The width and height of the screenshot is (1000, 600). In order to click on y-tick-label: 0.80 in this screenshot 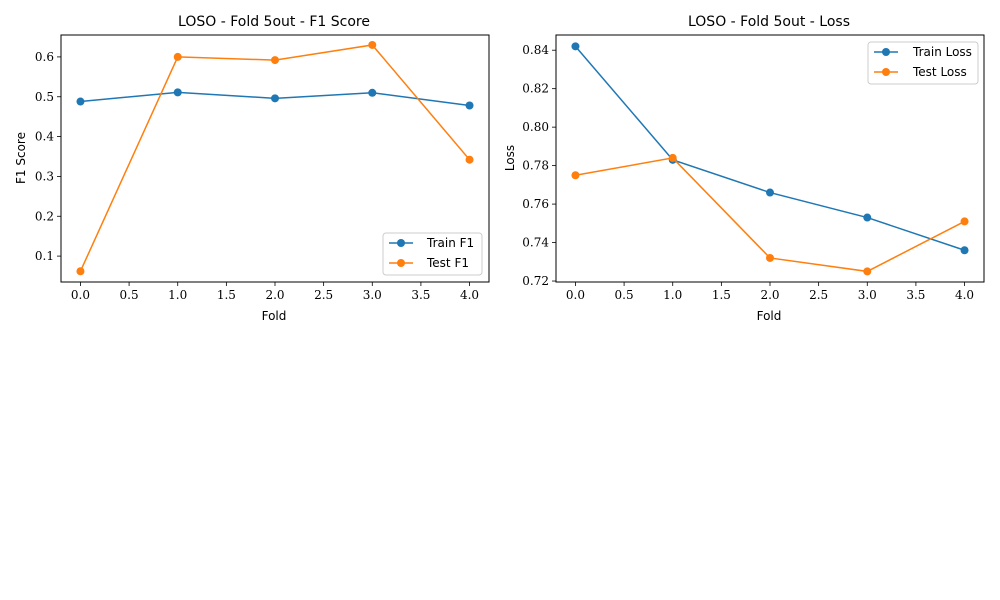, I will do `click(535, 127)`.